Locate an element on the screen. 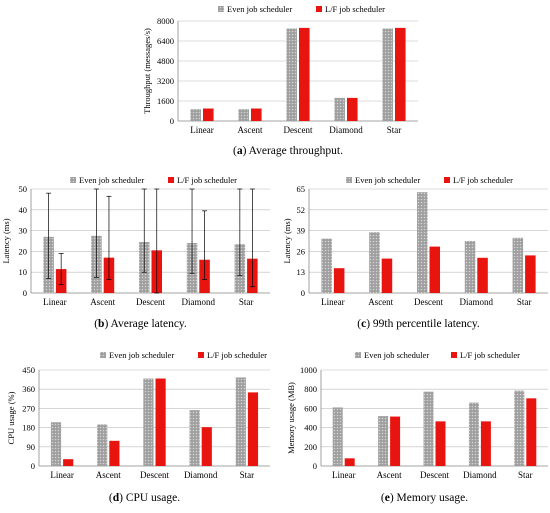 The height and width of the screenshot is (513, 550). y-tick-label: 800 is located at coordinates (310, 389).